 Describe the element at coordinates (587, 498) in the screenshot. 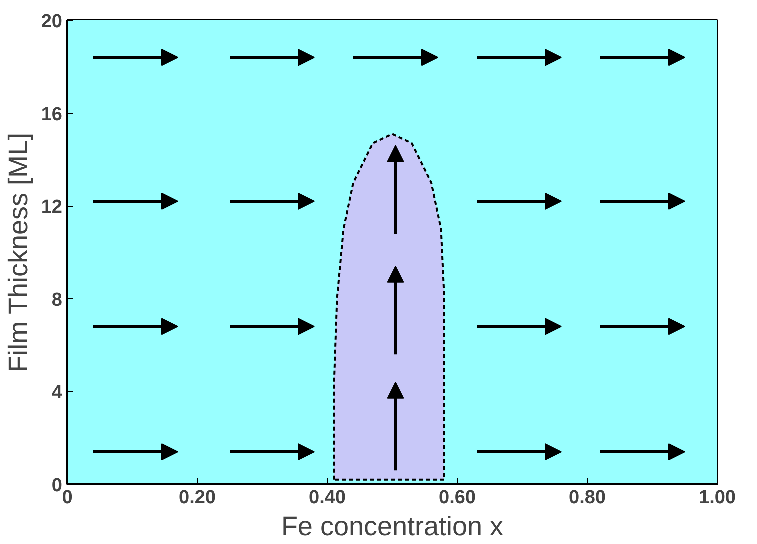

I see `x-tick-label: 0.80` at that location.